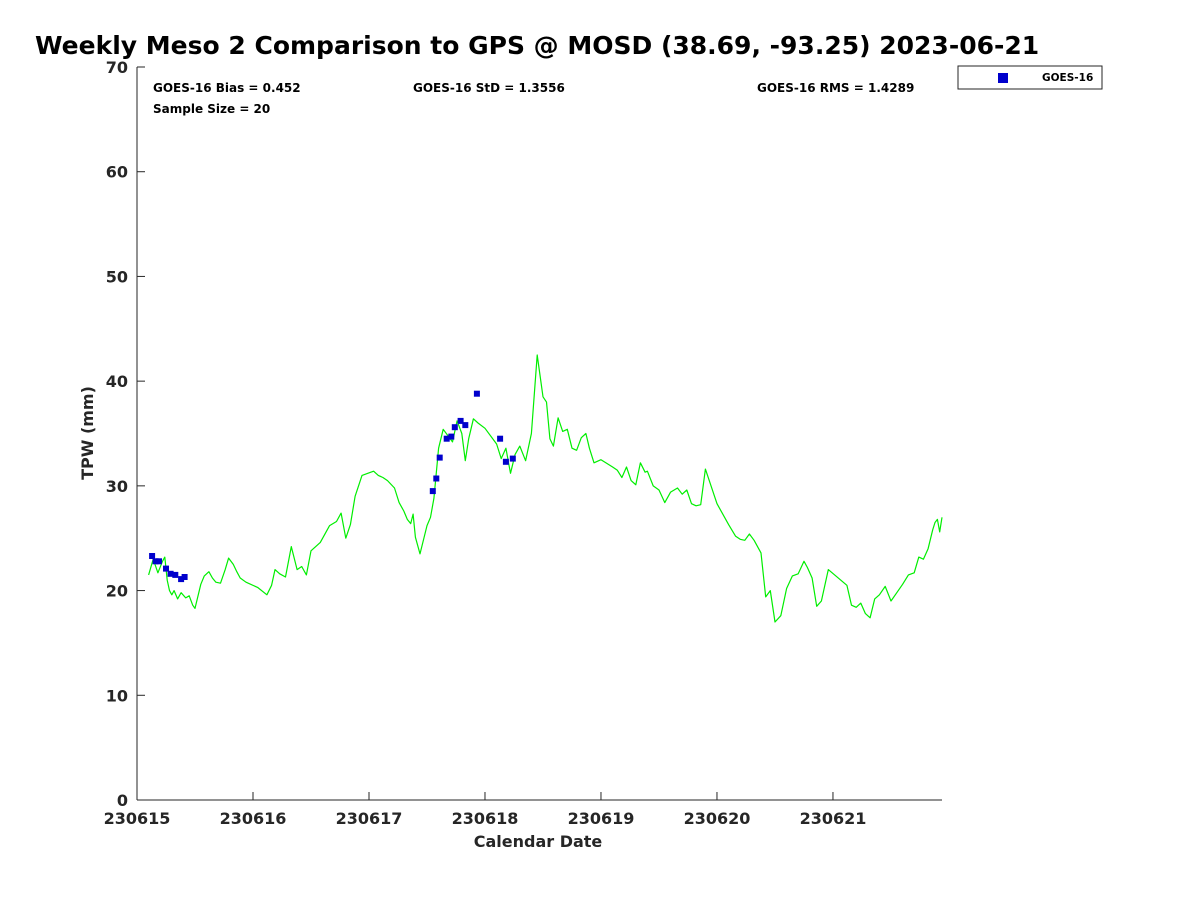 The height and width of the screenshot is (900, 1200). I want to click on legend-label-goes-16: GOES-16, so click(1067, 78).